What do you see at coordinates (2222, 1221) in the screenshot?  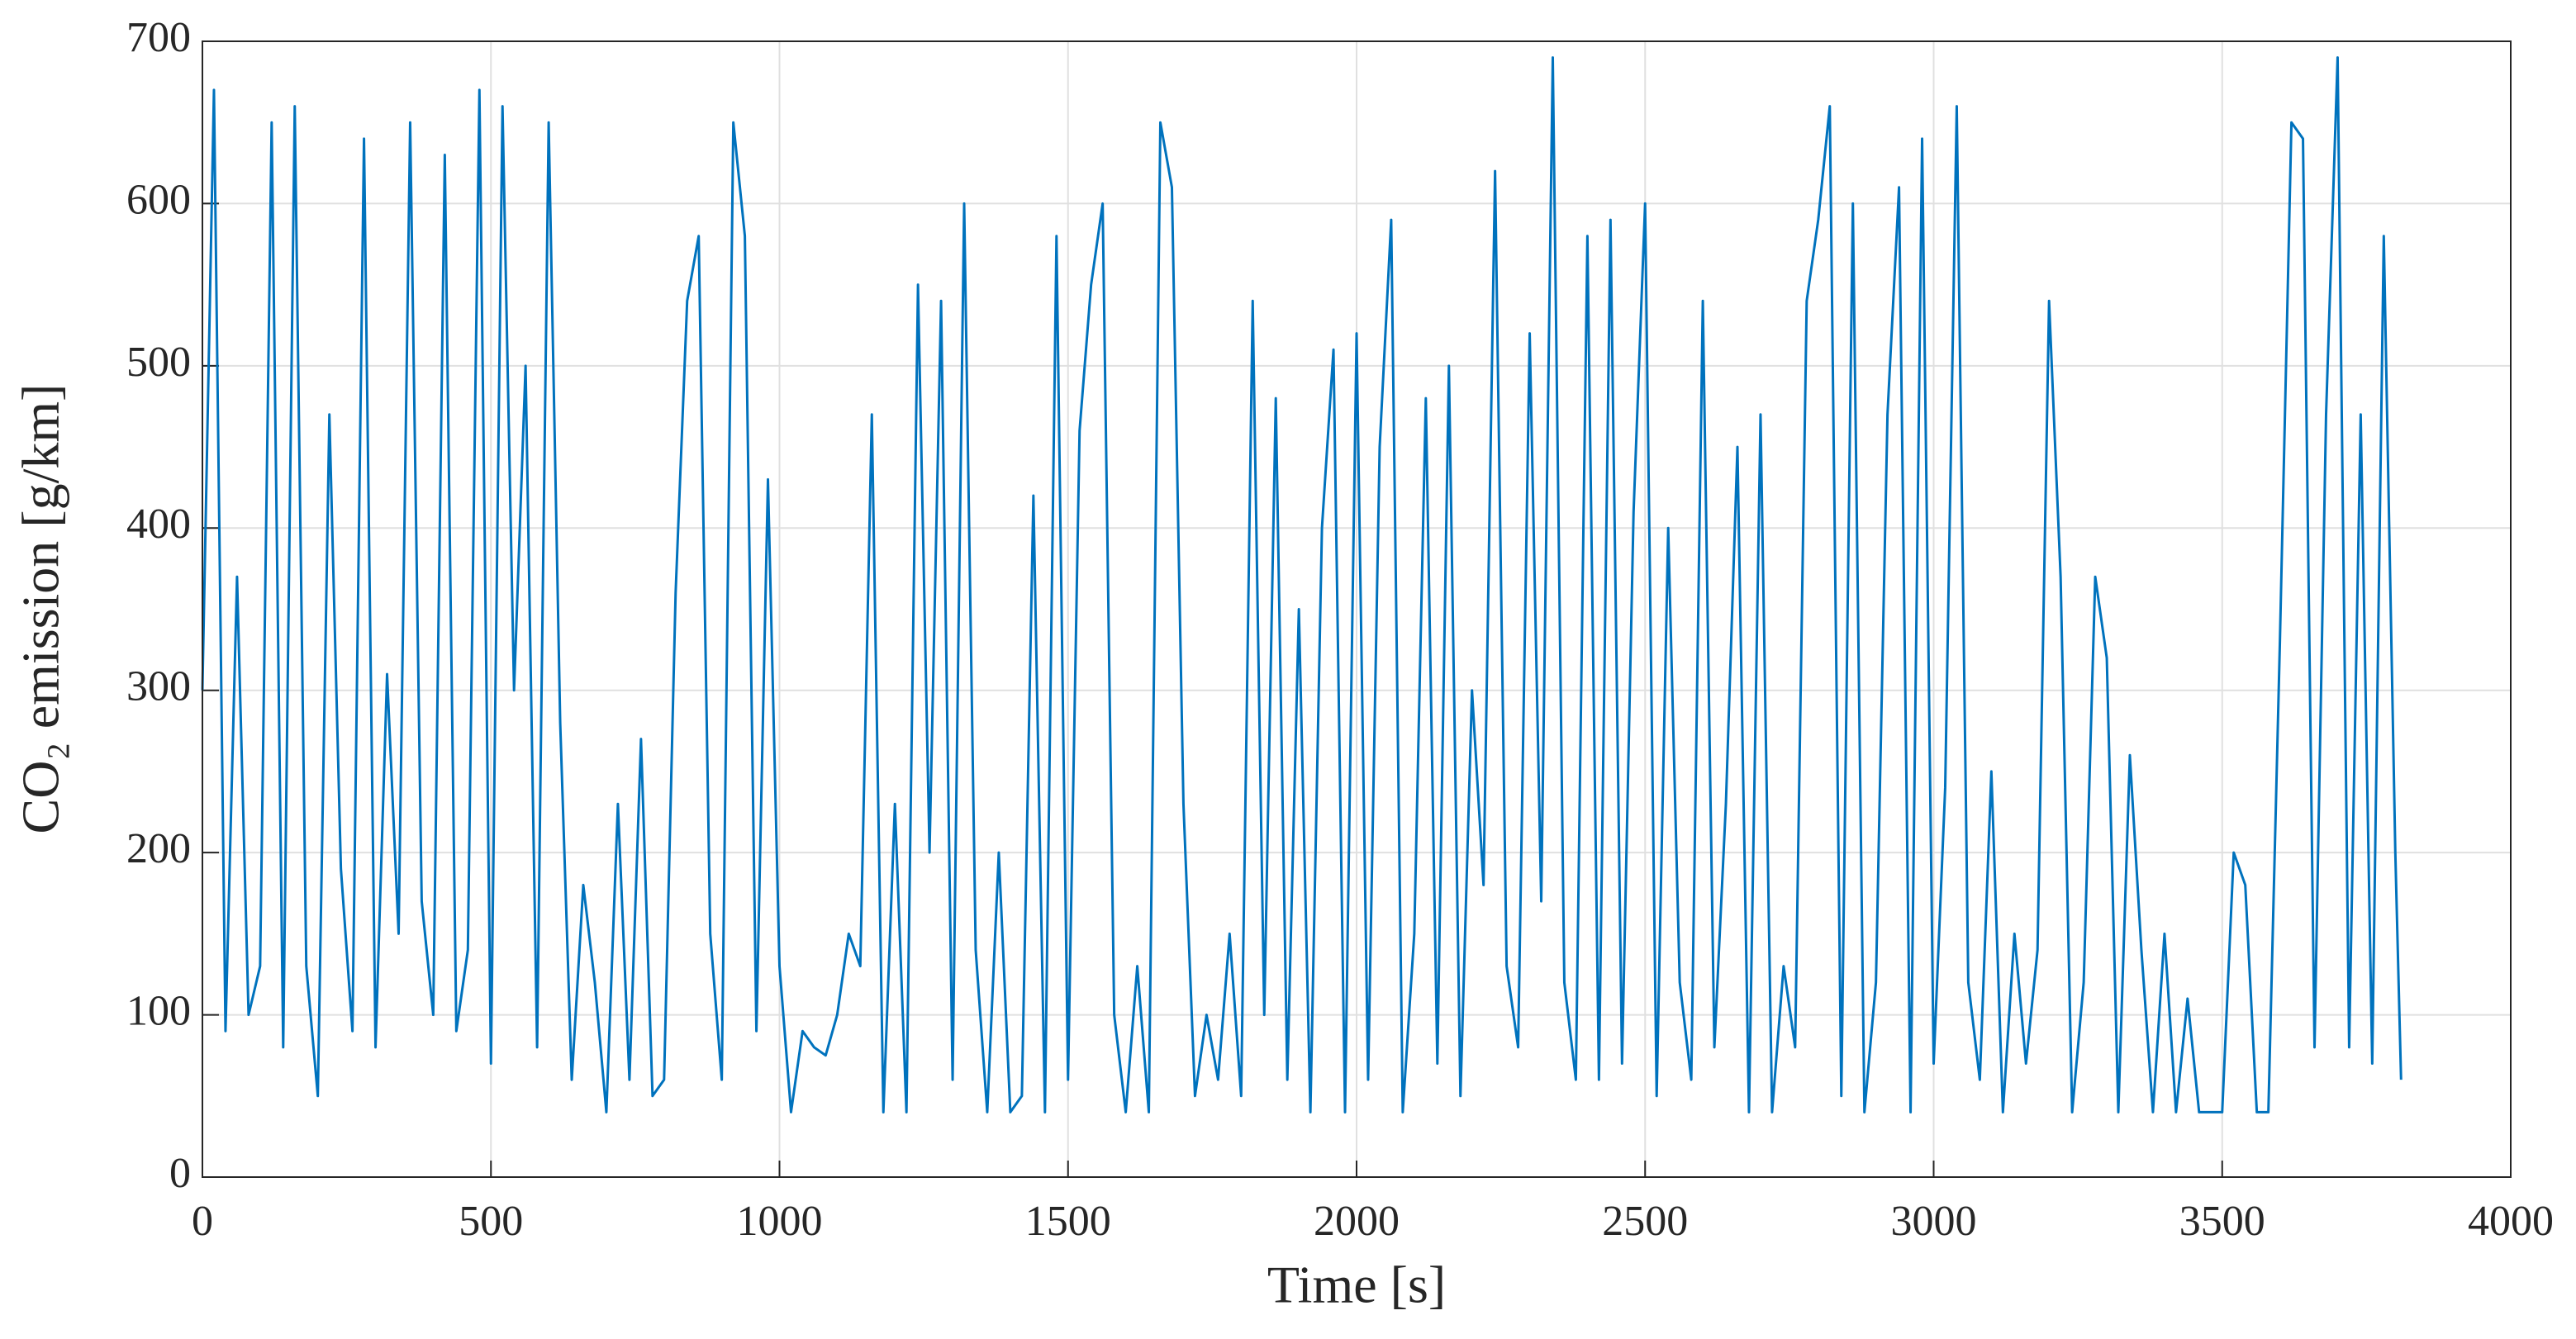 I see `x-tick-label: 3500` at bounding box center [2222, 1221].